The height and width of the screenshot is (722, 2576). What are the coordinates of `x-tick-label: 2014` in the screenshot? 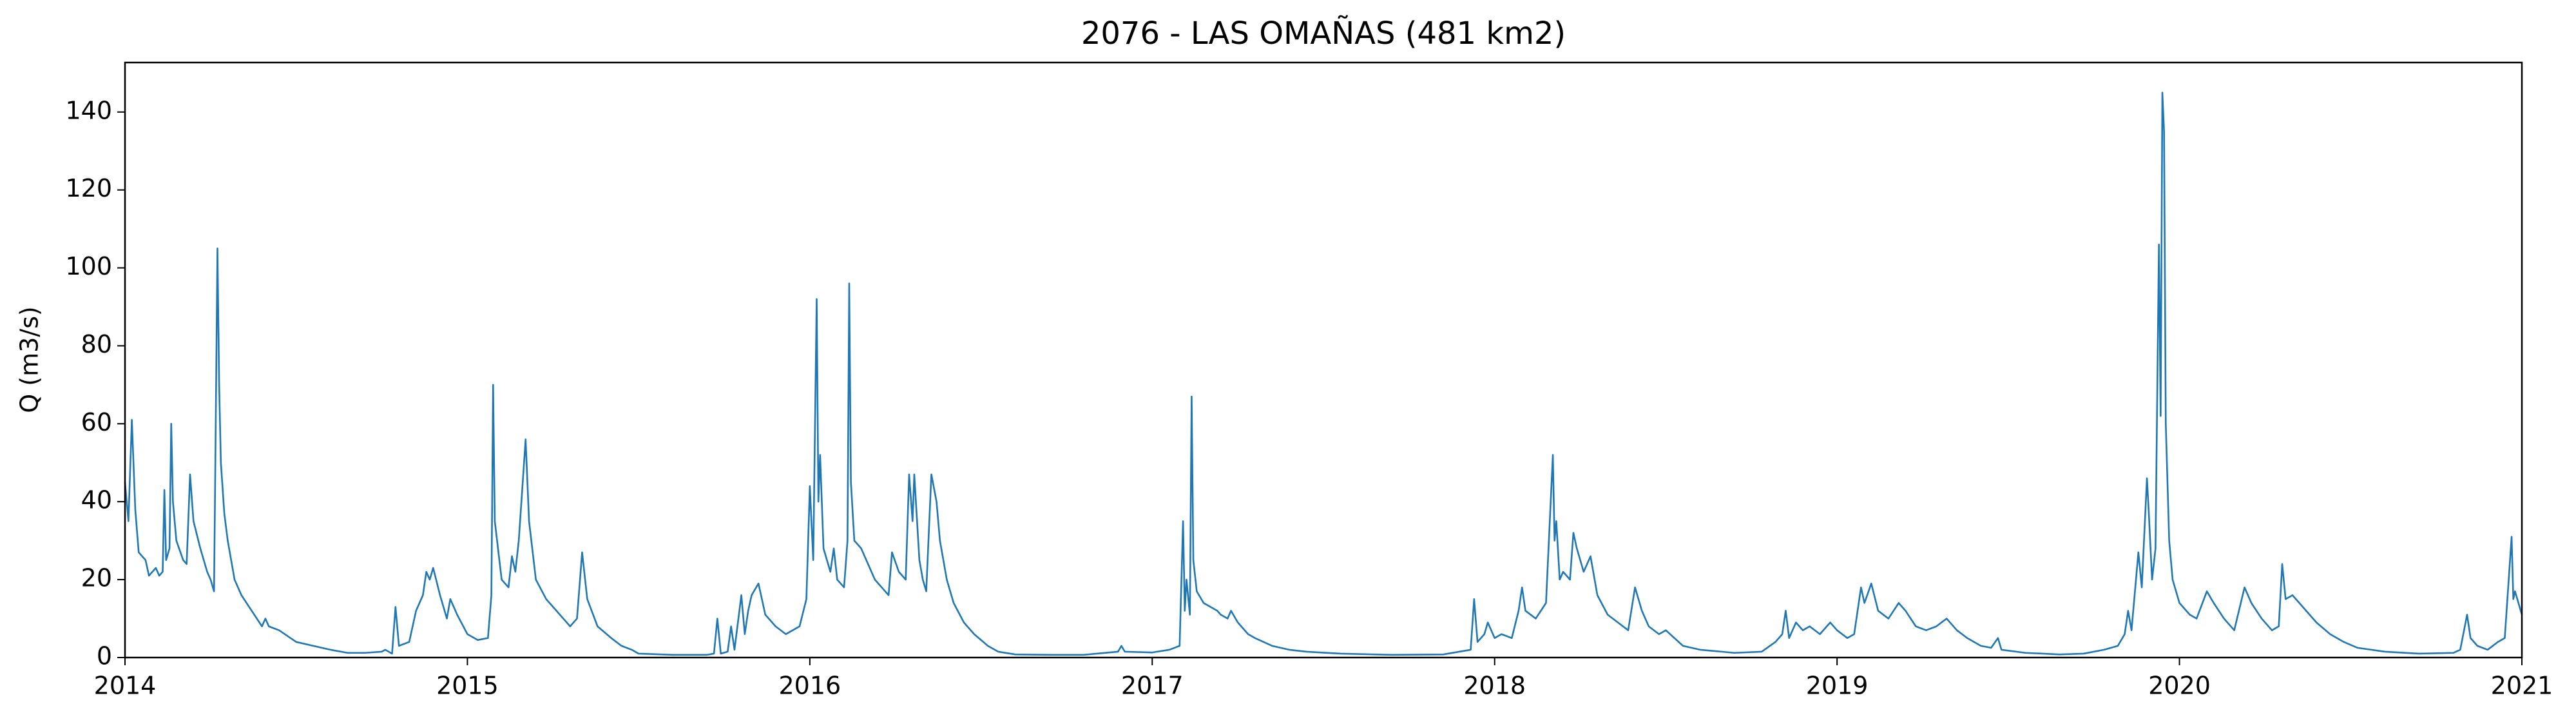 It's located at (125, 686).